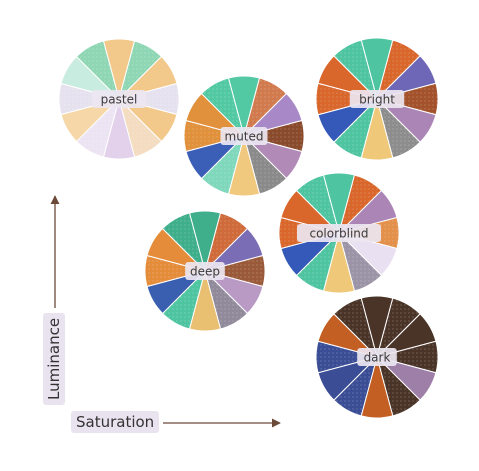 The width and height of the screenshot is (479, 471). I want to click on palette-wheel-deep: deep, so click(205, 271).